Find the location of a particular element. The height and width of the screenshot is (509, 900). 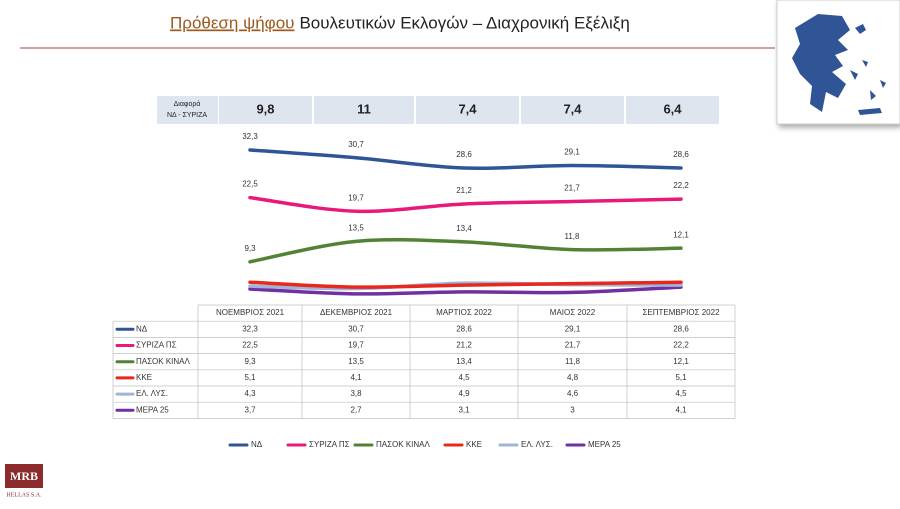

table-row-label: ΝΔ is located at coordinates (142, 328).